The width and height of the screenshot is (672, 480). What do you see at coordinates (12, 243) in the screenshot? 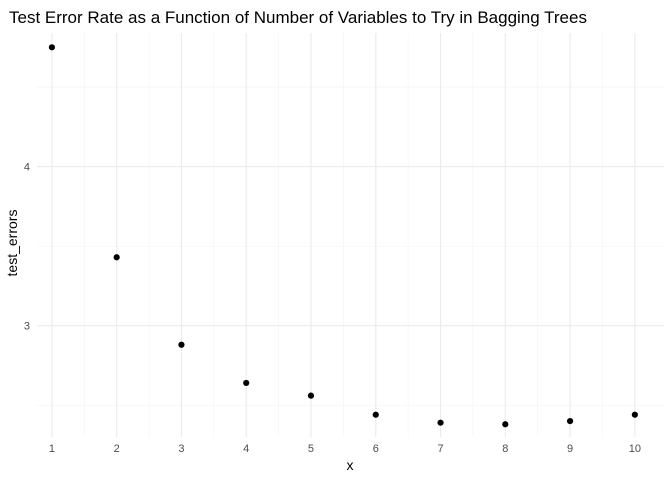
I see `y-axis-title: test_errors` at bounding box center [12, 243].